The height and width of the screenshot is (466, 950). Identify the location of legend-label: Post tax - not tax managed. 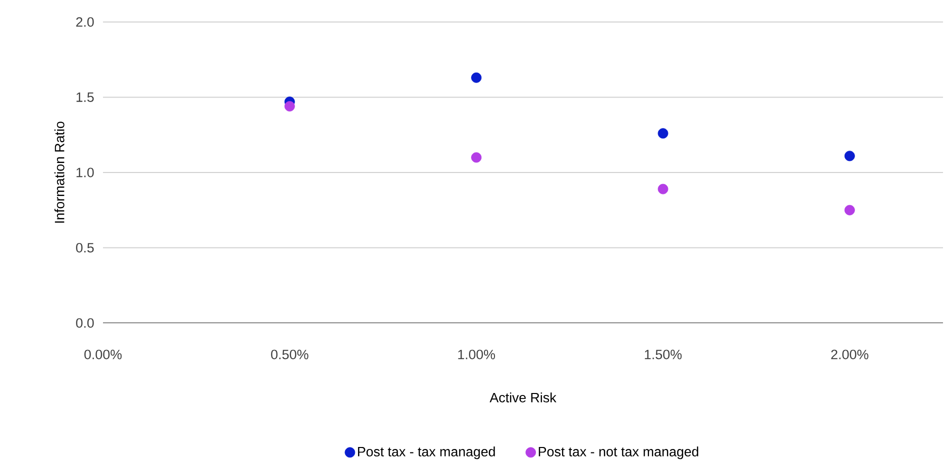
(618, 453).